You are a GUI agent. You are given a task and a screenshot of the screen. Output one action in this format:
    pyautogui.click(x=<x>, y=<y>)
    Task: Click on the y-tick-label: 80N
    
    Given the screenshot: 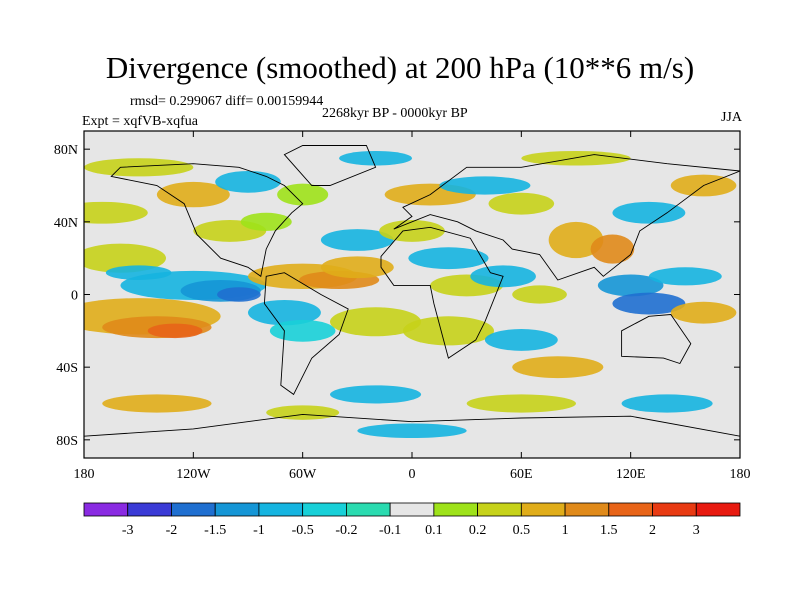 What is the action you would take?
    pyautogui.click(x=66, y=150)
    